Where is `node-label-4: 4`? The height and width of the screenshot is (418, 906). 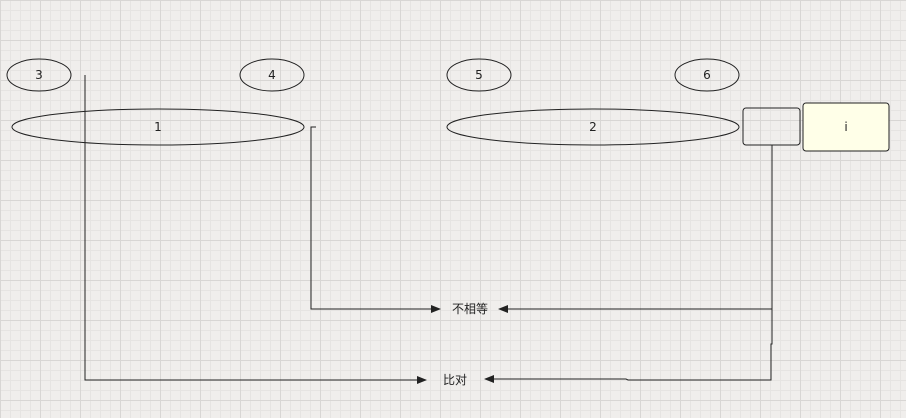 node-label-4: 4 is located at coordinates (272, 75).